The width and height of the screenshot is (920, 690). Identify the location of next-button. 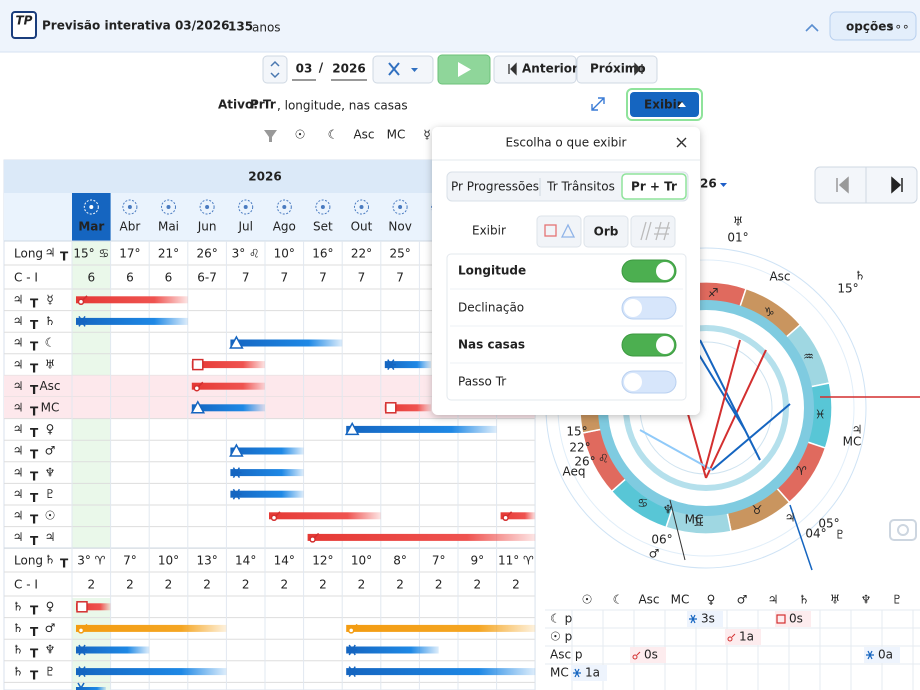
(617, 69).